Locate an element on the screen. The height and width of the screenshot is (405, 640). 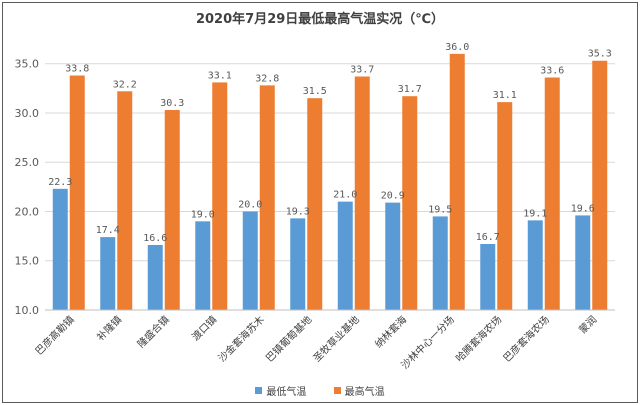
y-tick-label: 10.0 is located at coordinates (27, 310).